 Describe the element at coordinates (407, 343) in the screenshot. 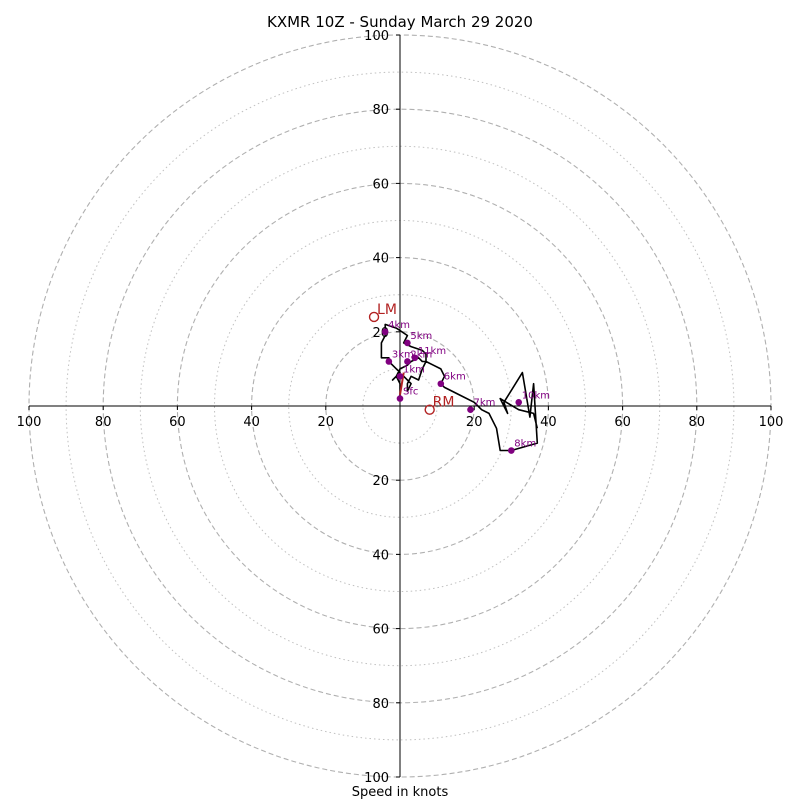

I see `height-dot-5km` at that location.